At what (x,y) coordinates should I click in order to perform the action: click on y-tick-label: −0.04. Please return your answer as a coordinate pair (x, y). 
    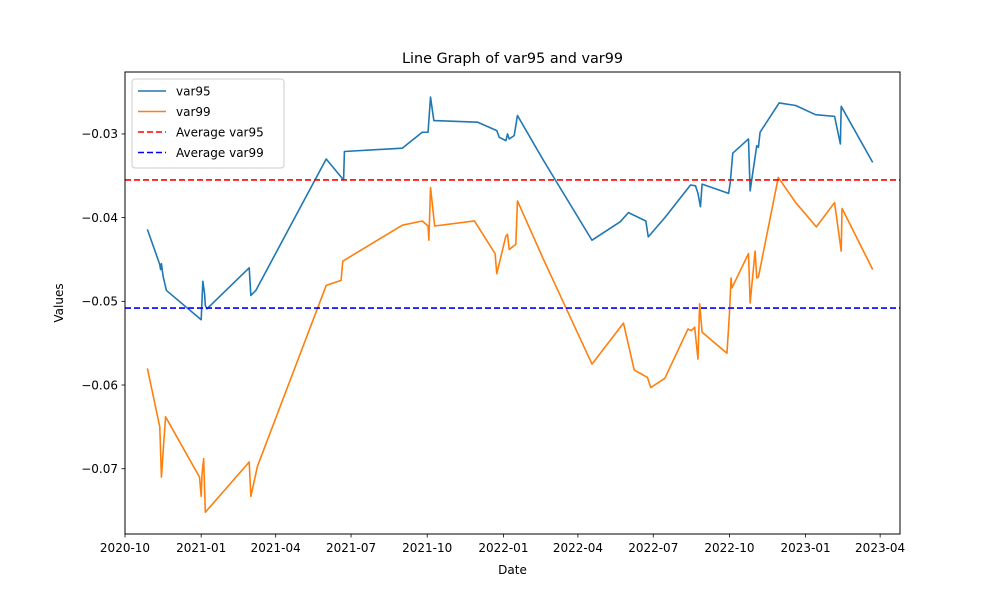
    Looking at the image, I should click on (99, 218).